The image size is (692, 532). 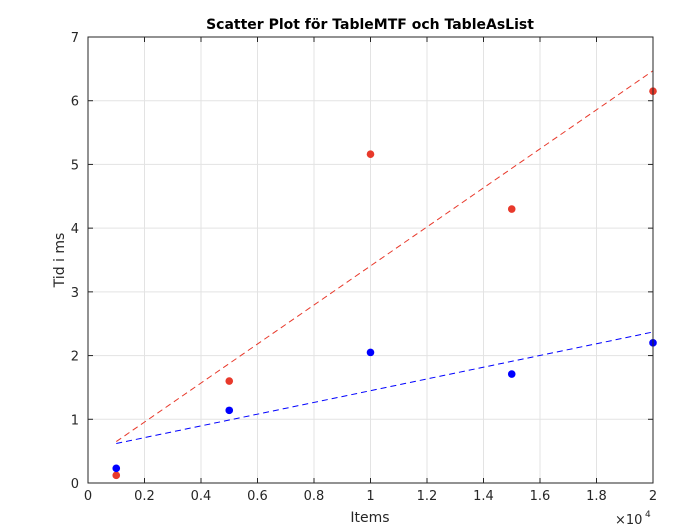 I want to click on x-axis-label: Items, so click(x=369, y=518).